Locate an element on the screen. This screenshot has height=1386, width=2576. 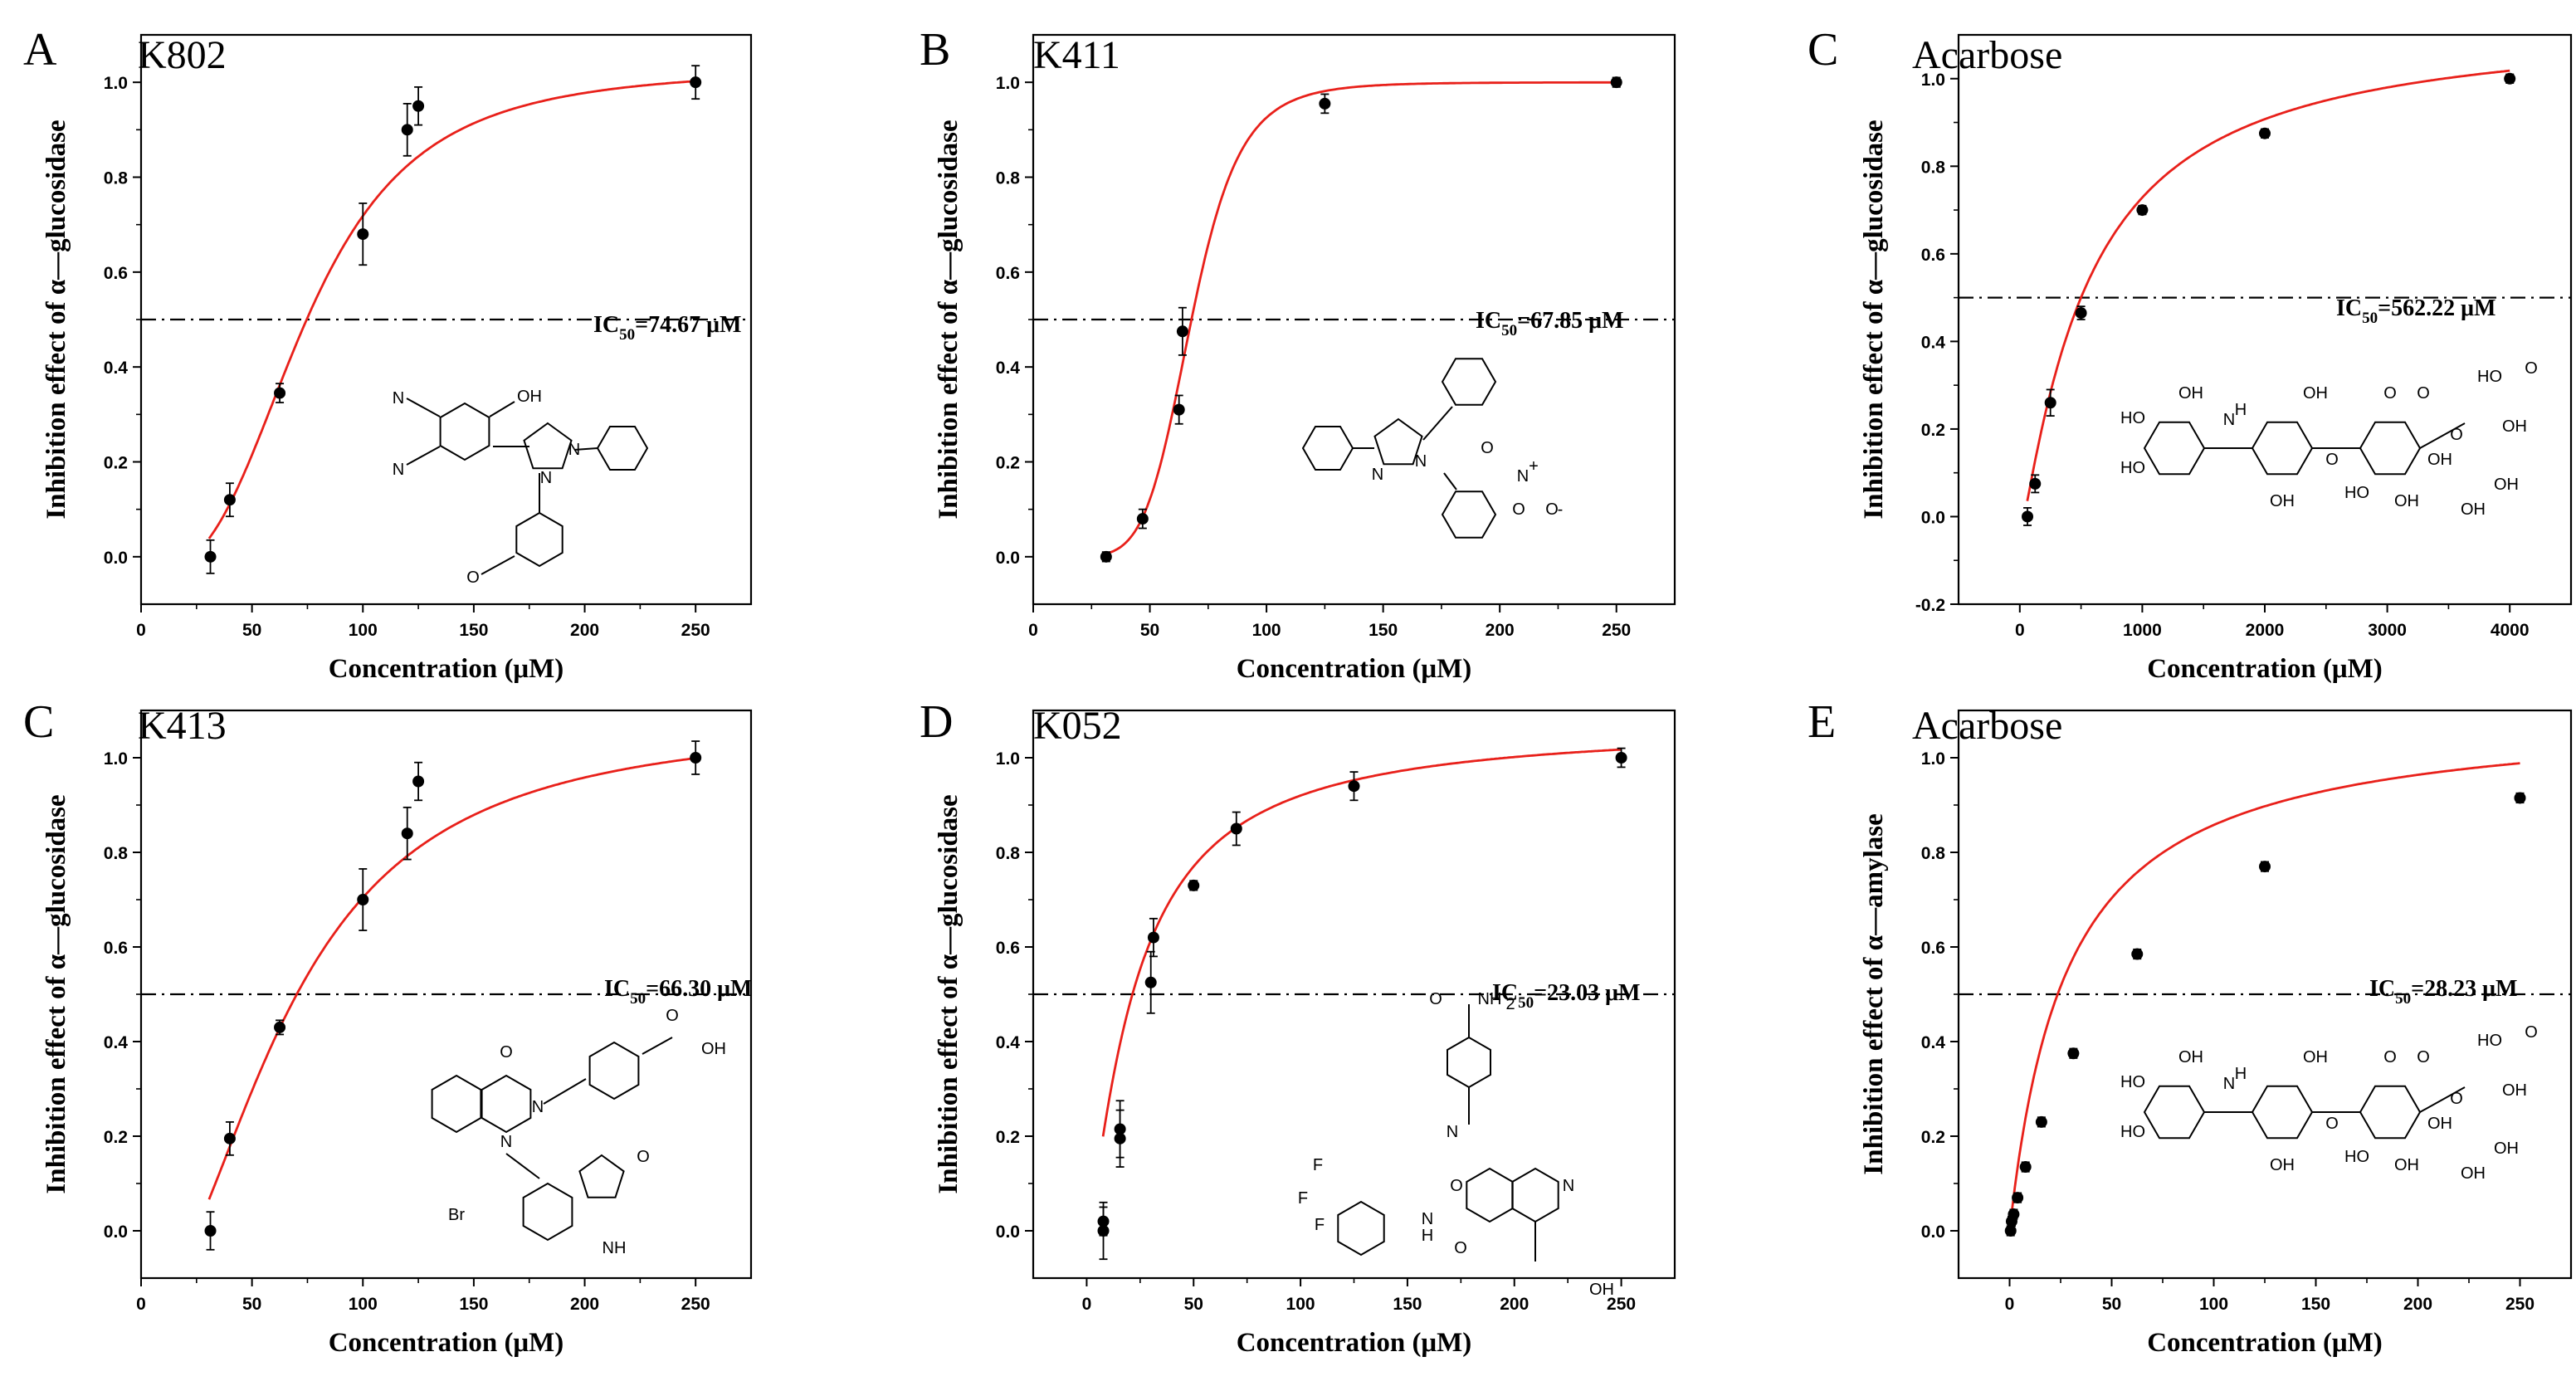
x-tick-label: 200 is located at coordinates (585, 1304).